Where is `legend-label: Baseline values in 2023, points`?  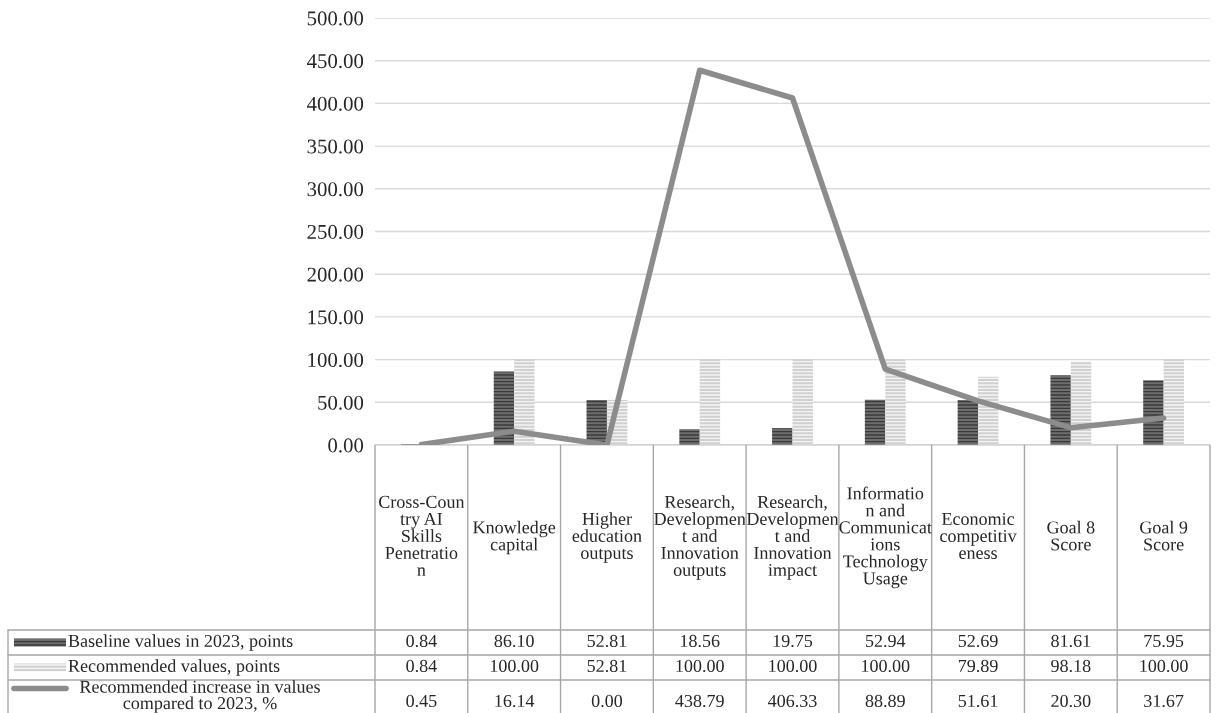 legend-label: Baseline values in 2023, points is located at coordinates (180, 642).